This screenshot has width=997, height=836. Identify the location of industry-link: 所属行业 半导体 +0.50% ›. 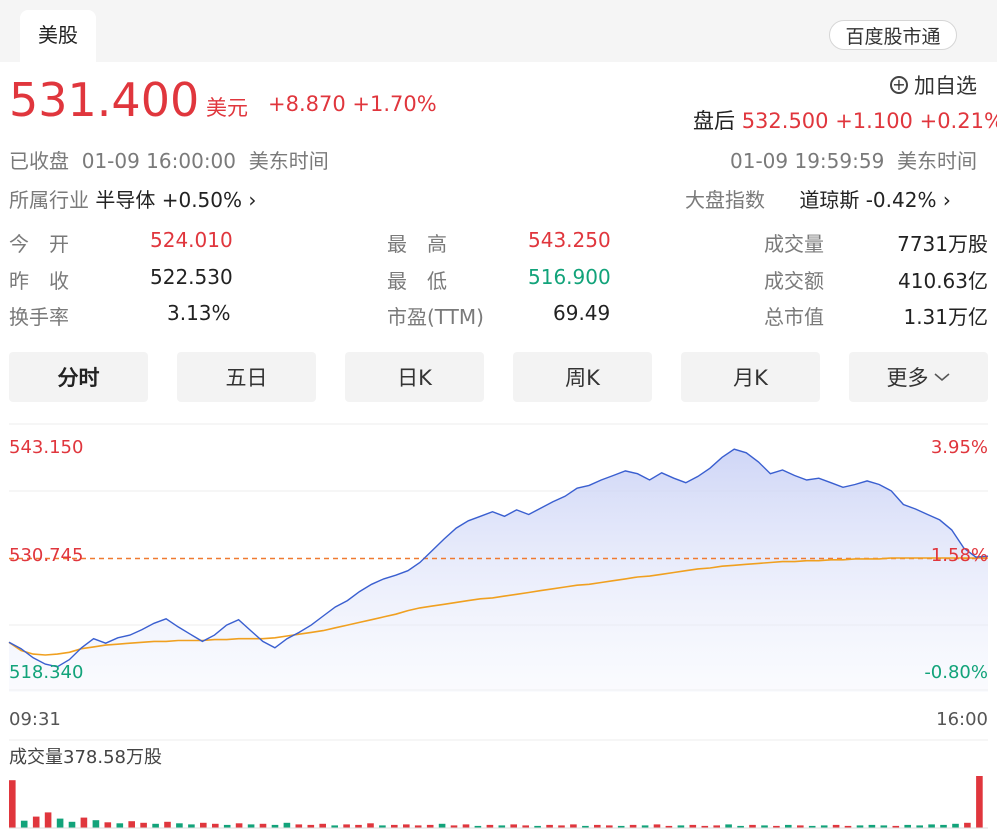
(132, 198).